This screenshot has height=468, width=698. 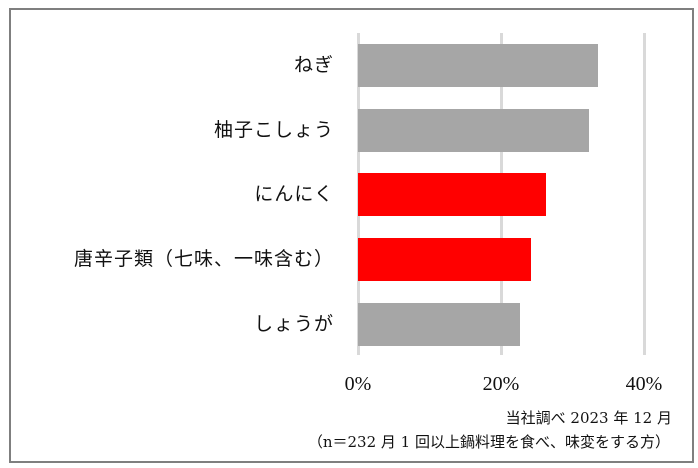 I want to click on category-label: ねぎ, so click(x=313, y=65).